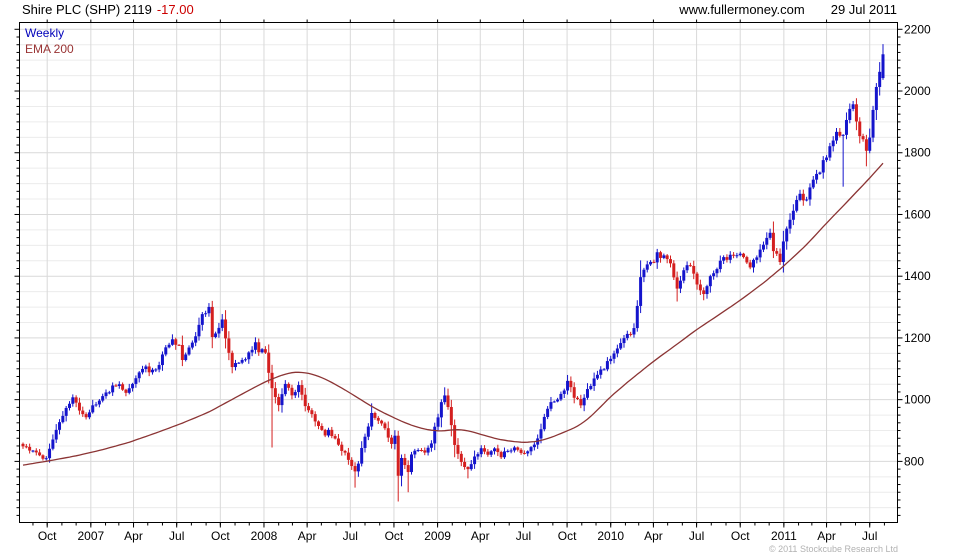  I want to click on x-axis-label: Oct, so click(220, 536).